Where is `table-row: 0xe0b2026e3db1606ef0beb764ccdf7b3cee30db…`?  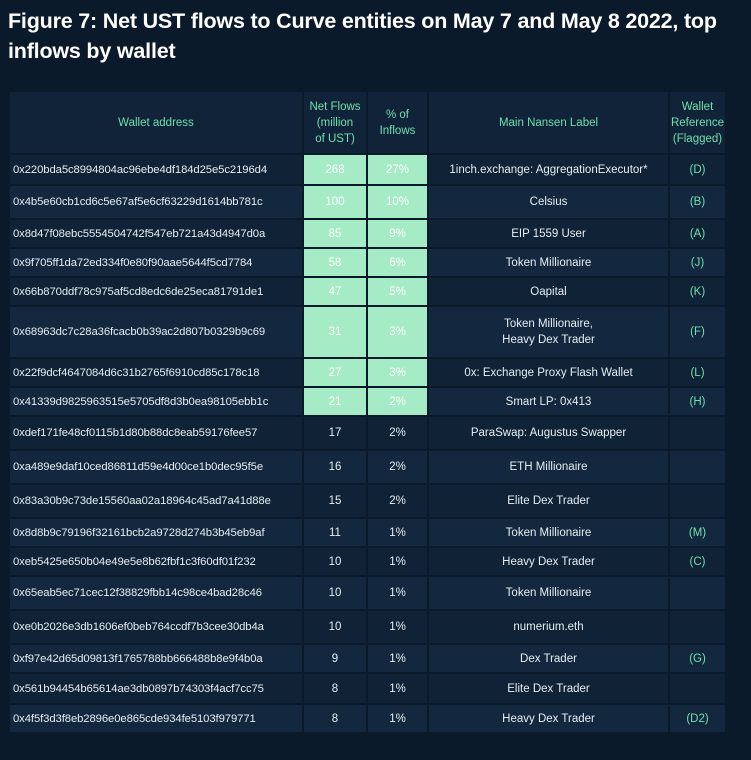 table-row: 0xe0b2026e3db1606ef0beb764ccdf7b3cee30db… is located at coordinates (367, 627).